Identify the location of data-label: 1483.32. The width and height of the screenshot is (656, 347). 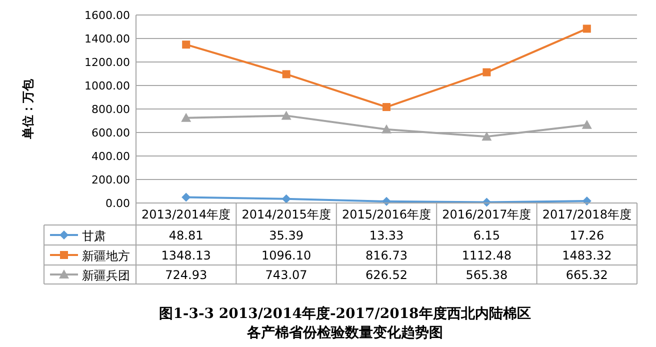
(587, 255).